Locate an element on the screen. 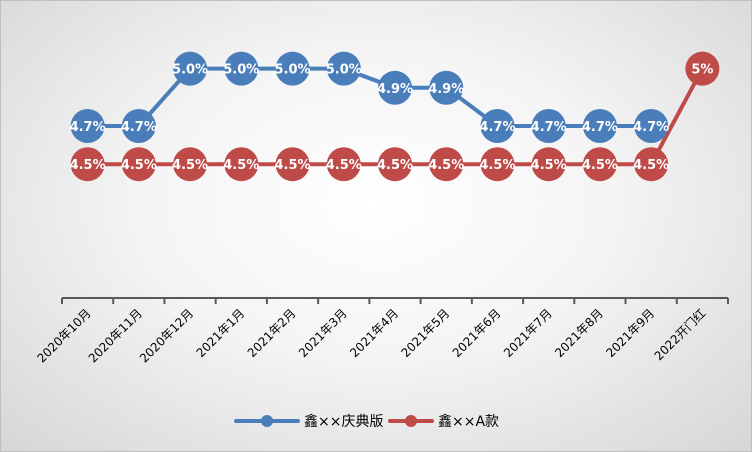 This screenshot has width=752, height=452. legend: 鑫××庆典版 鑫××A款 is located at coordinates (366, 421).